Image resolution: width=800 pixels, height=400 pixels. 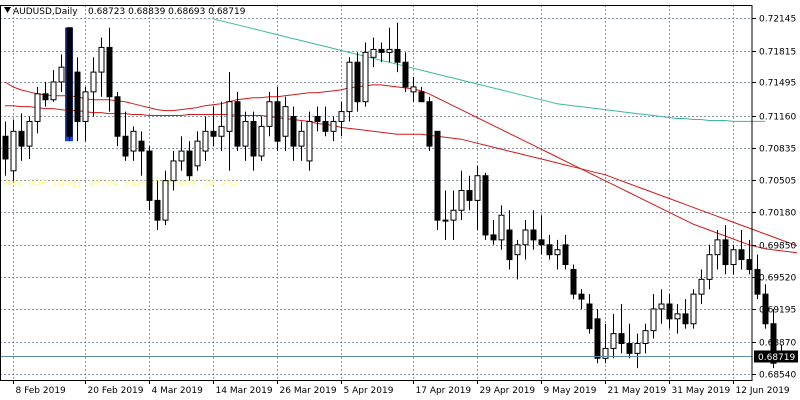 What do you see at coordinates (777, 150) in the screenshot?
I see `y-tick-label: 0.70835` at bounding box center [777, 150].